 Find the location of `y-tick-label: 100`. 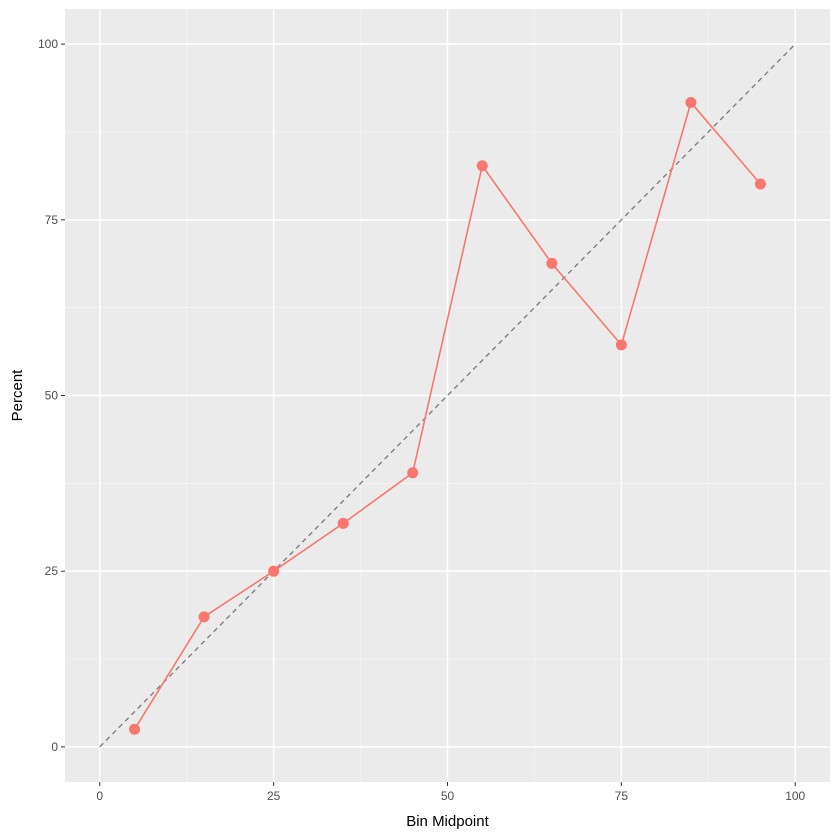

y-tick-label: 100 is located at coordinates (48, 44).